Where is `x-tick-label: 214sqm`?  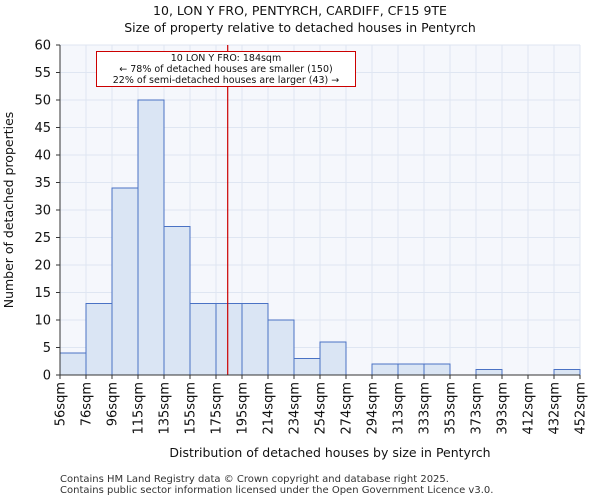 x-tick-label: 214sqm is located at coordinates (269, 408).